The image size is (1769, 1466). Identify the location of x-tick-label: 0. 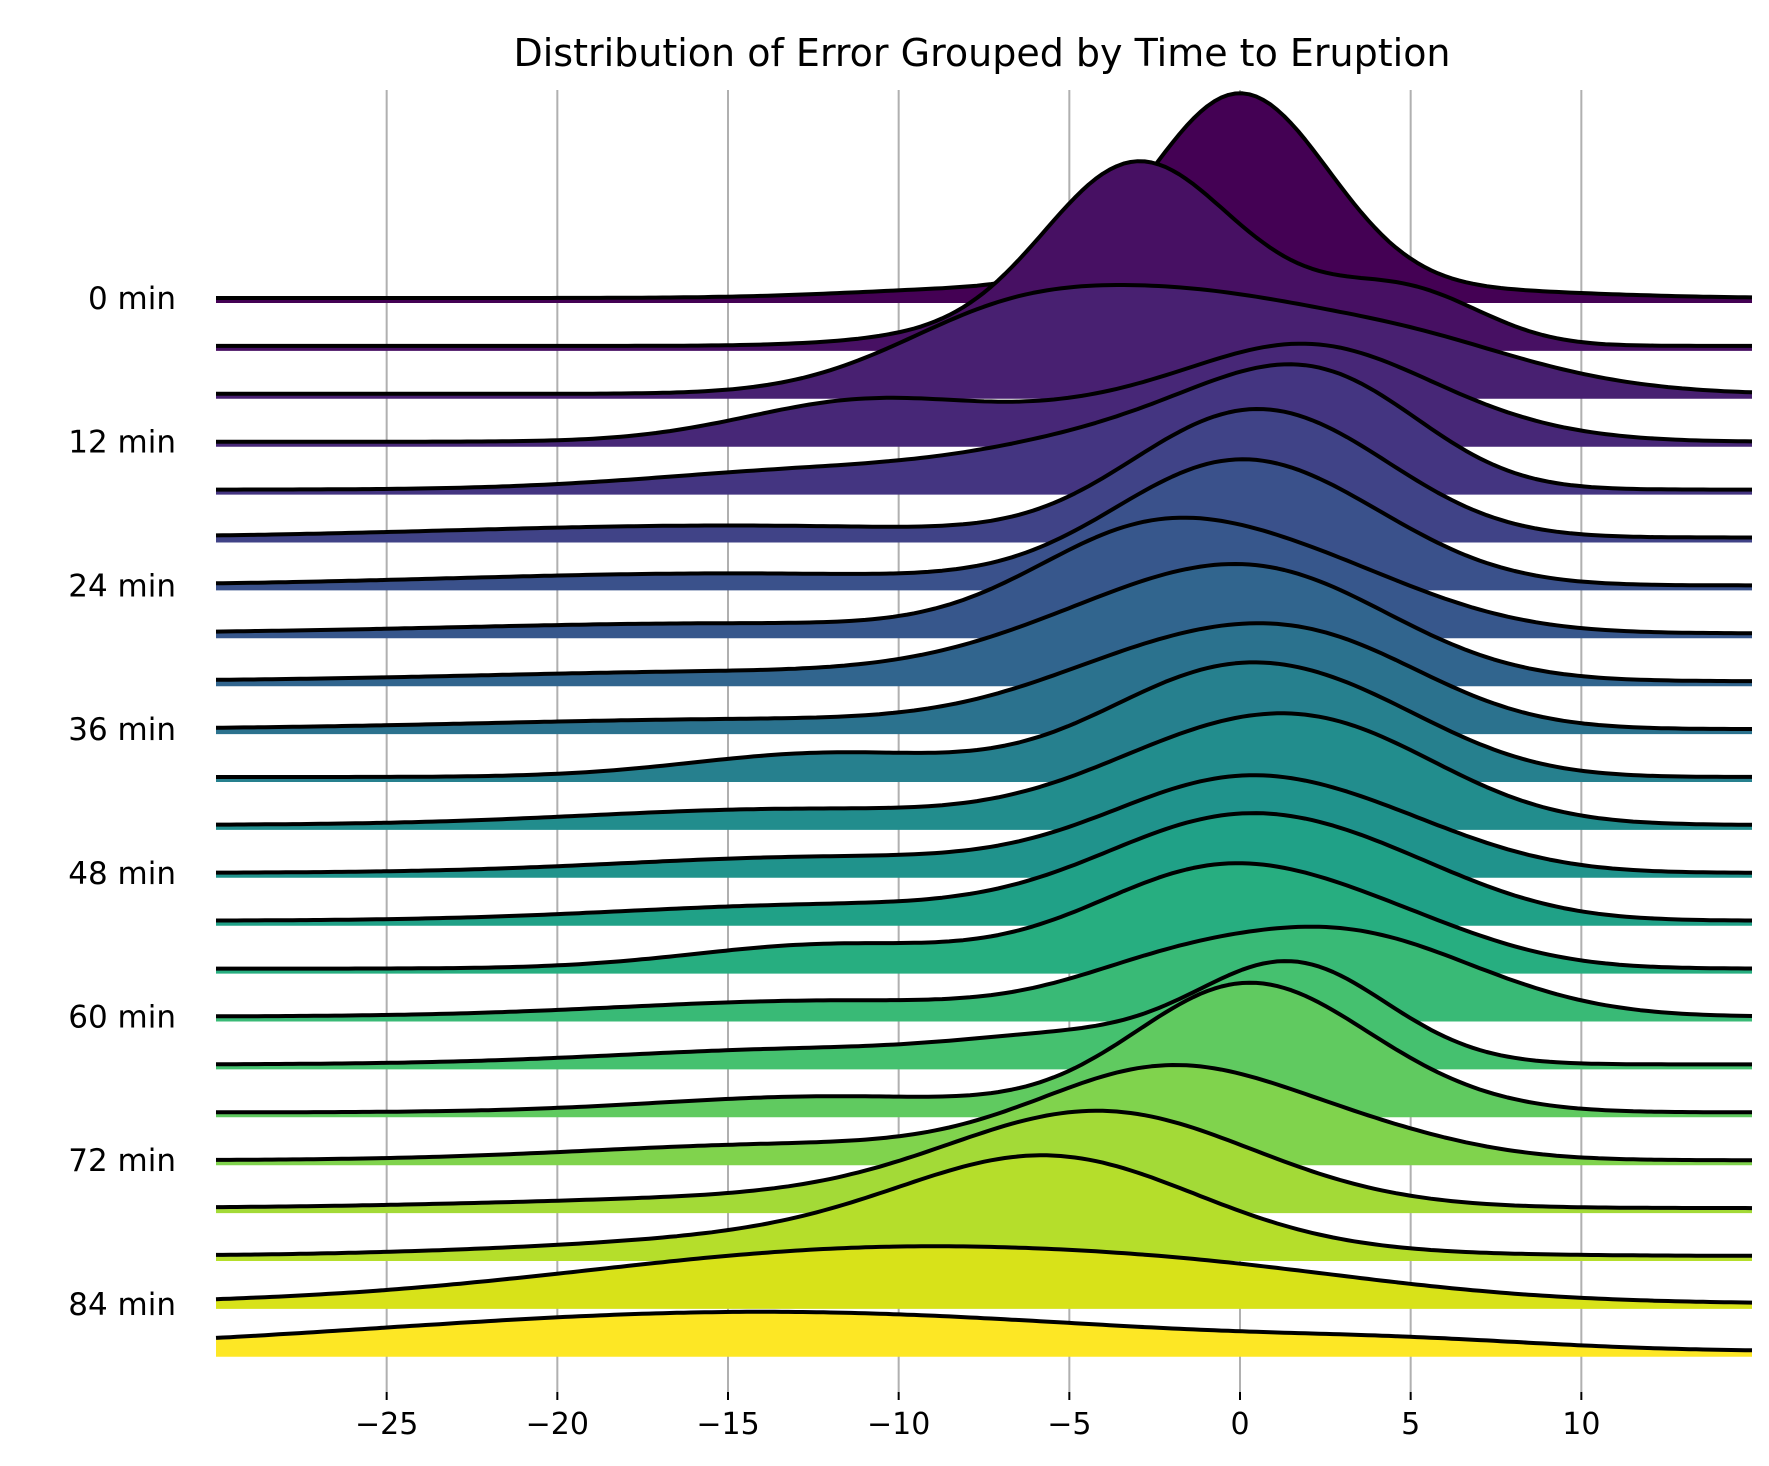
(1239, 1424).